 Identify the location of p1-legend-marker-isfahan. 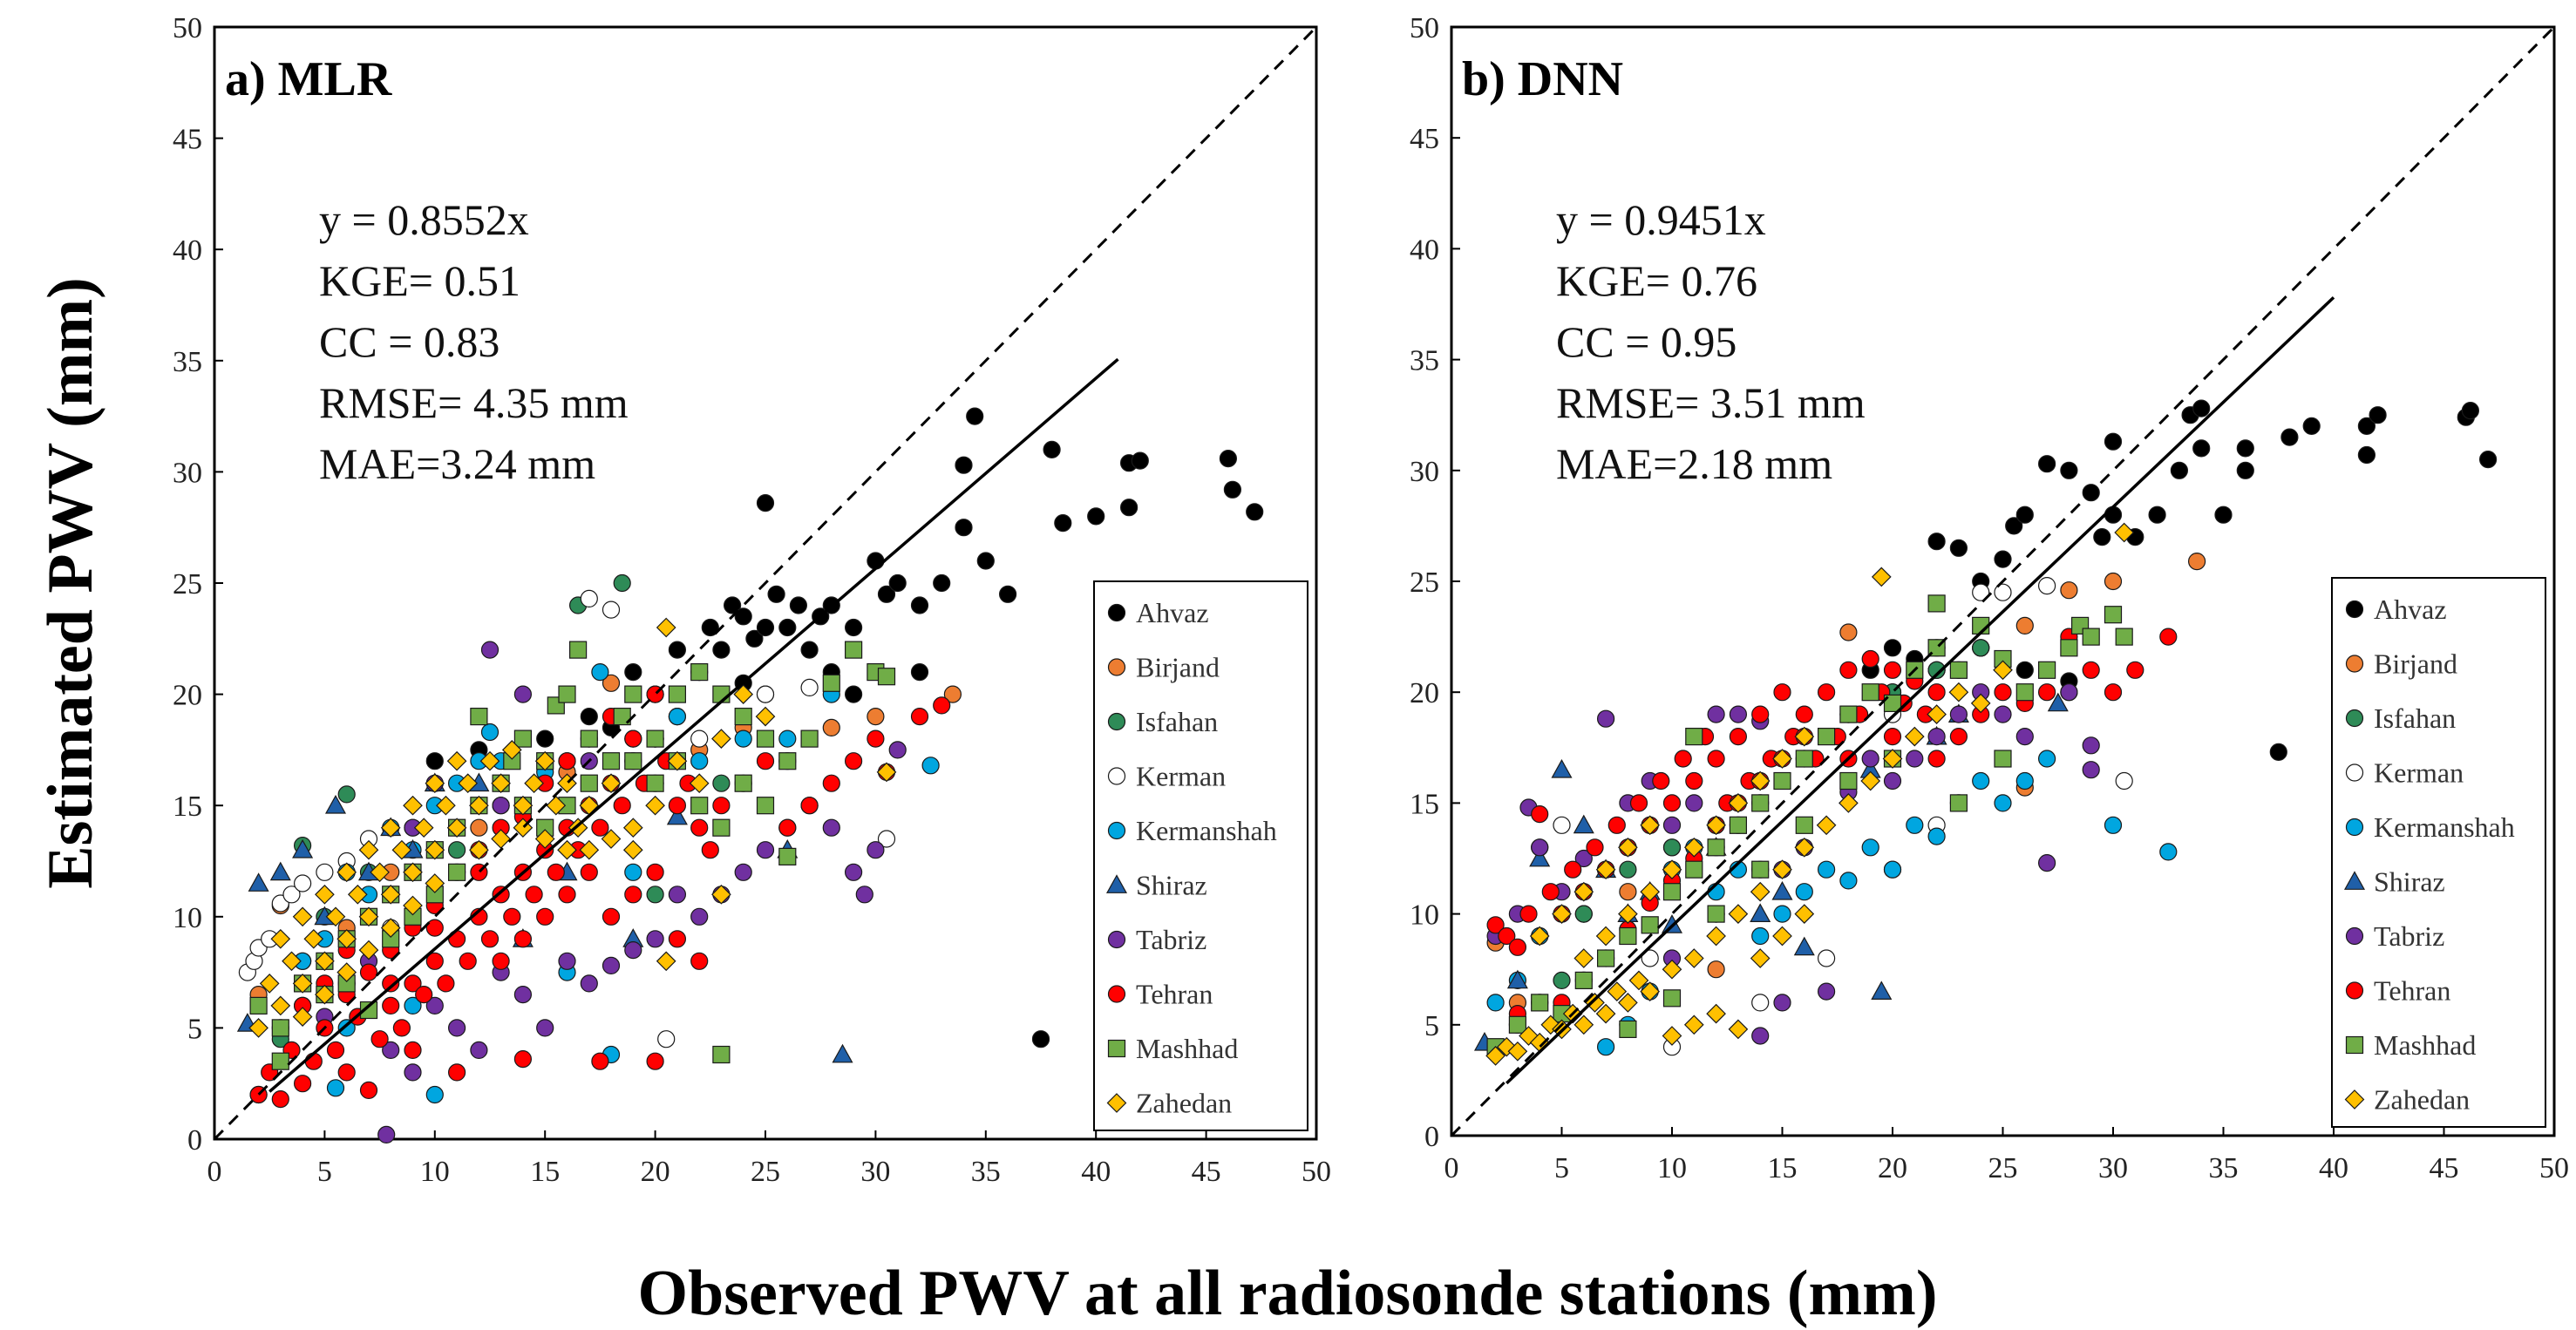
(2354, 718).